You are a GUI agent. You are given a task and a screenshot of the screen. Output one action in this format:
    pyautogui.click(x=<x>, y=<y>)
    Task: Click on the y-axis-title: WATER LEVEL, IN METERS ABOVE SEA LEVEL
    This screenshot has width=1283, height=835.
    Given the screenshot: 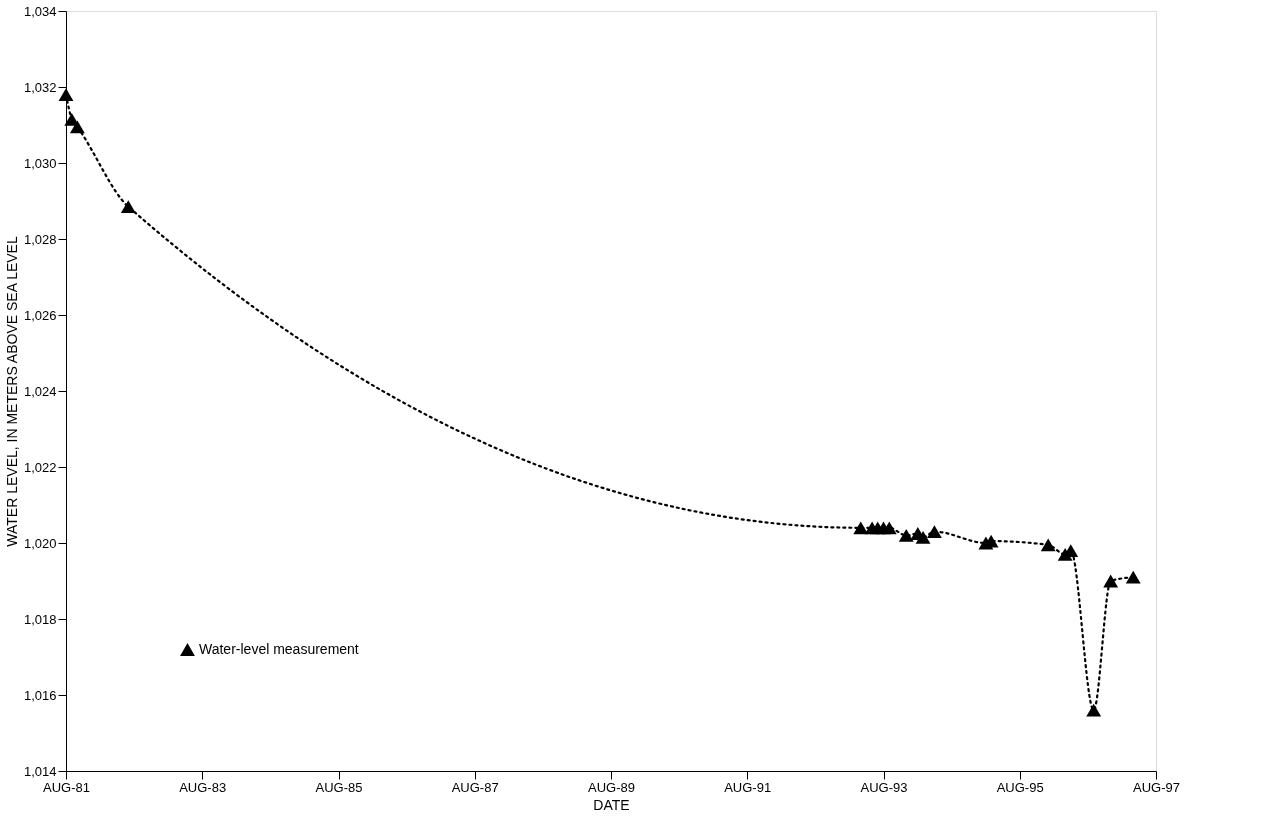 What is the action you would take?
    pyautogui.click(x=11, y=391)
    